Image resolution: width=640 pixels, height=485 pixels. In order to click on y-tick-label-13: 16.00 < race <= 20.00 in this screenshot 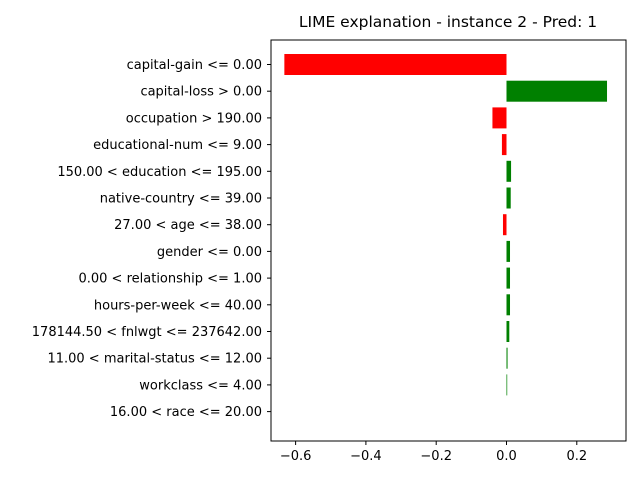, I will do `click(186, 412)`.